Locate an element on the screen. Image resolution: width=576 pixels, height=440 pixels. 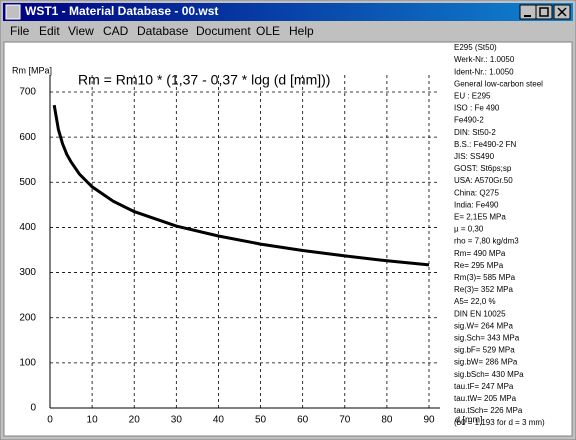
menu-bar: File Edit View CAD Database Document OLE Help is located at coordinates (162, 31).